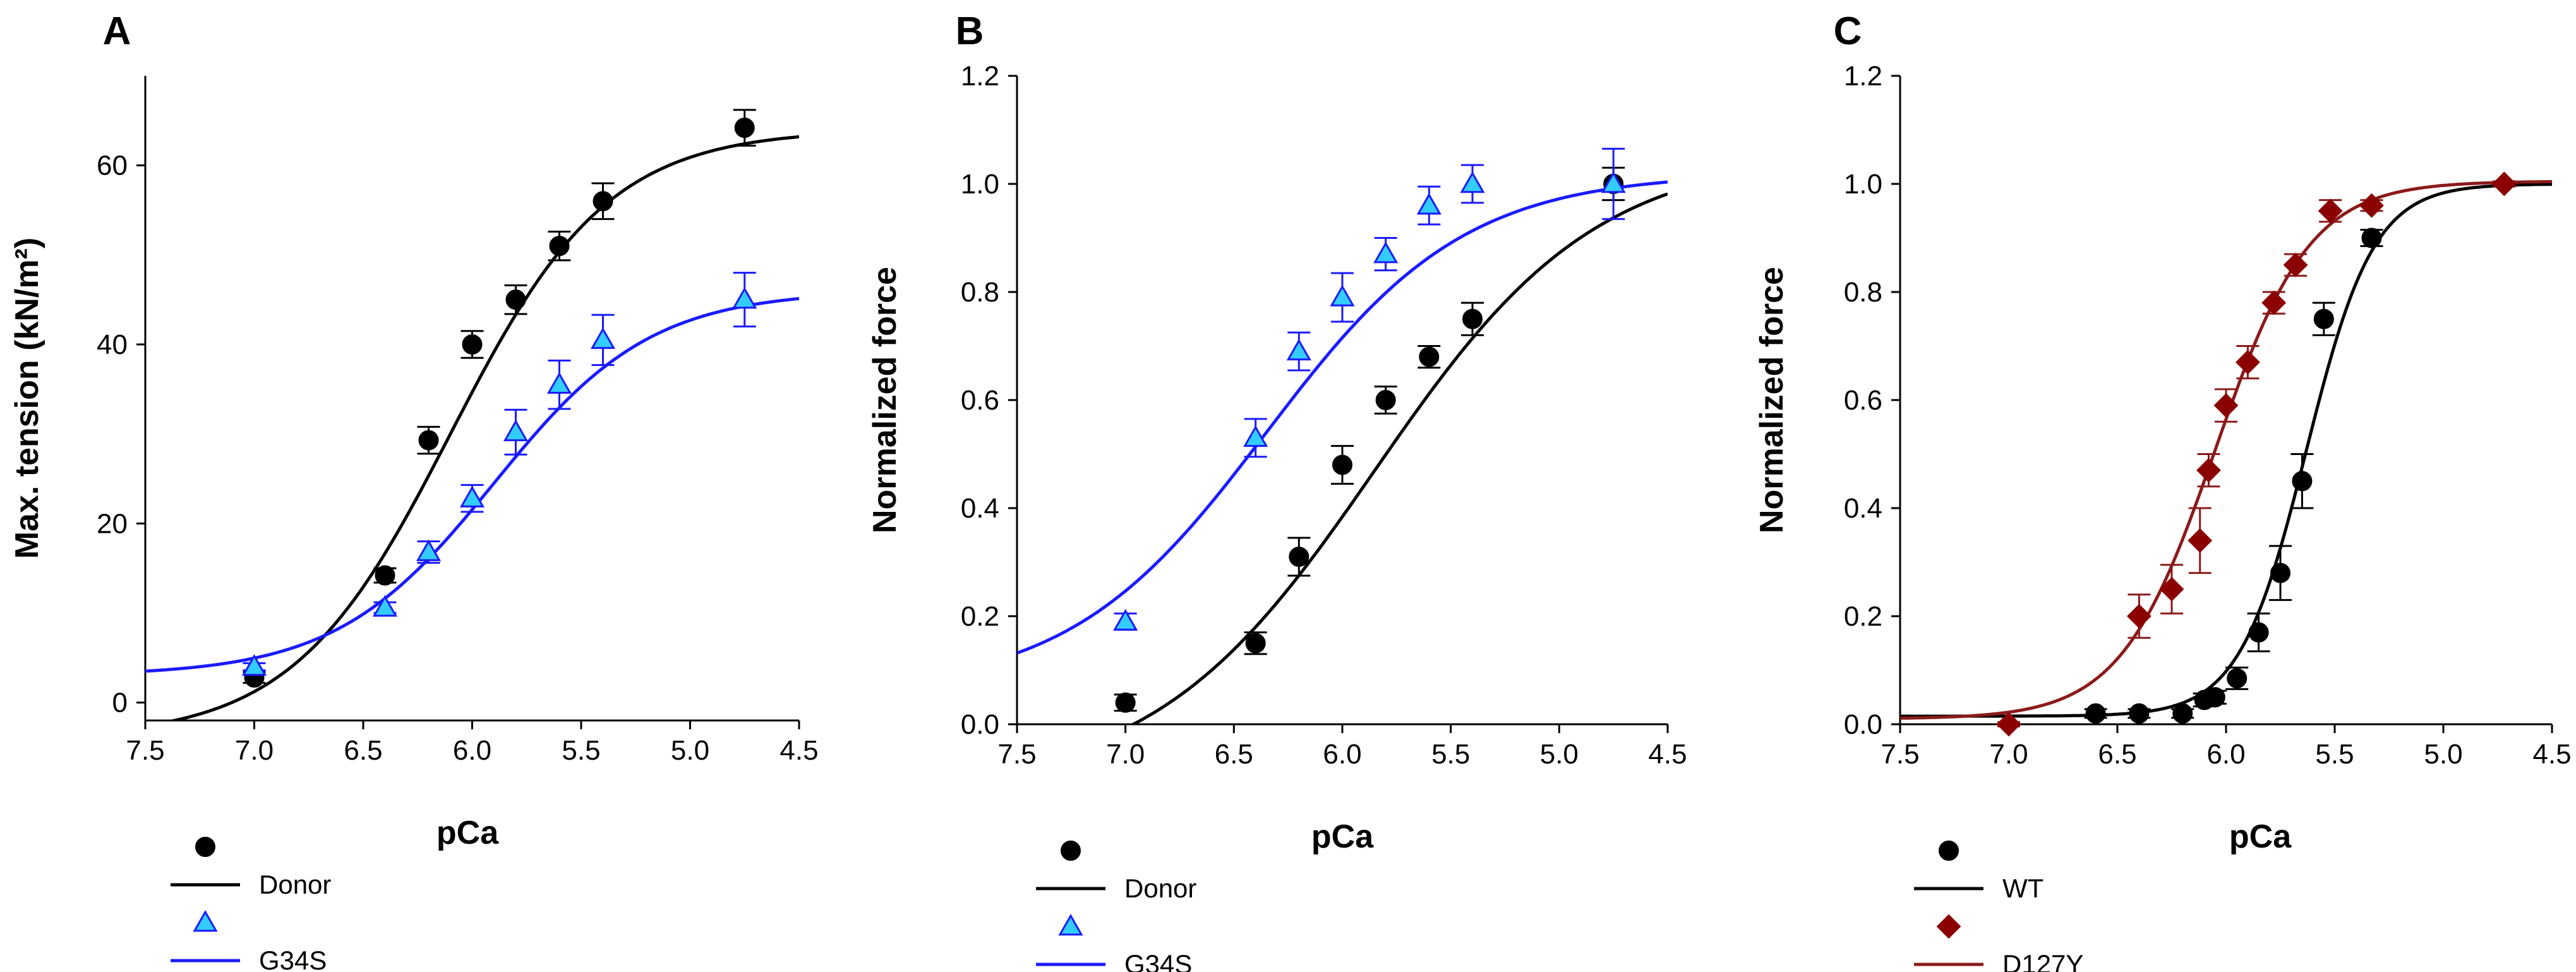  I want to click on legend-label: WT, so click(2022, 888).